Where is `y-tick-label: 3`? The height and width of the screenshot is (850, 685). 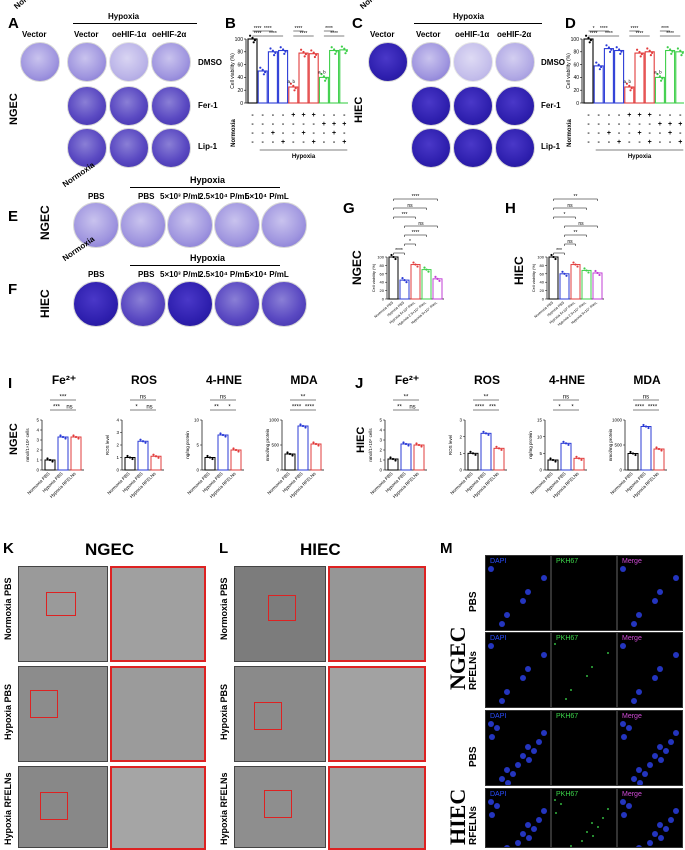 y-tick-label: 3 is located at coordinates (460, 420).